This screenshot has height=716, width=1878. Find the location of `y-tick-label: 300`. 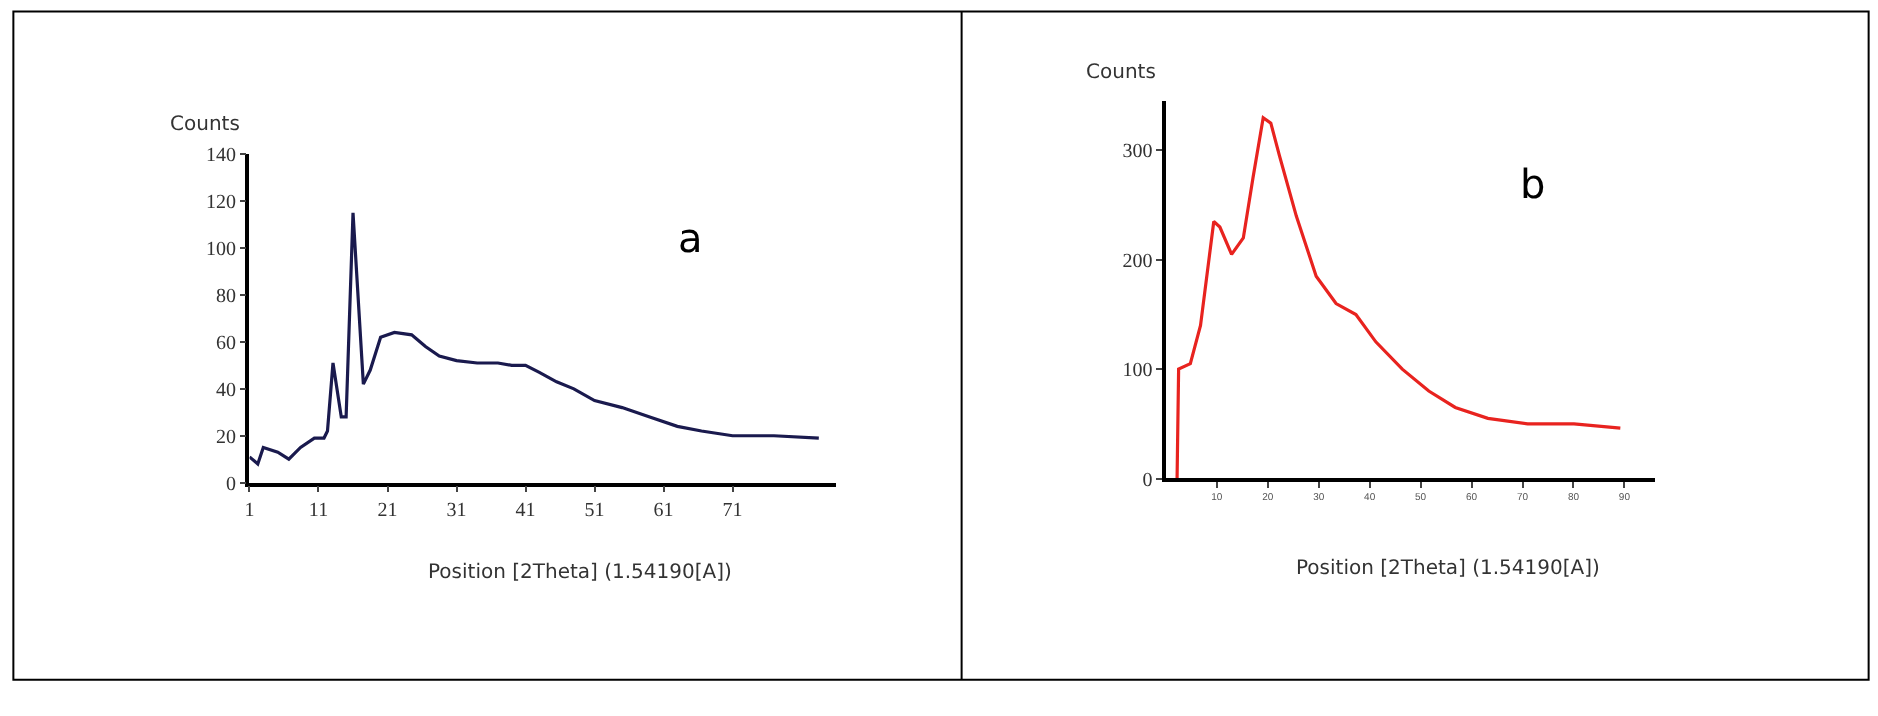

y-tick-label: 300 is located at coordinates (1137, 152).